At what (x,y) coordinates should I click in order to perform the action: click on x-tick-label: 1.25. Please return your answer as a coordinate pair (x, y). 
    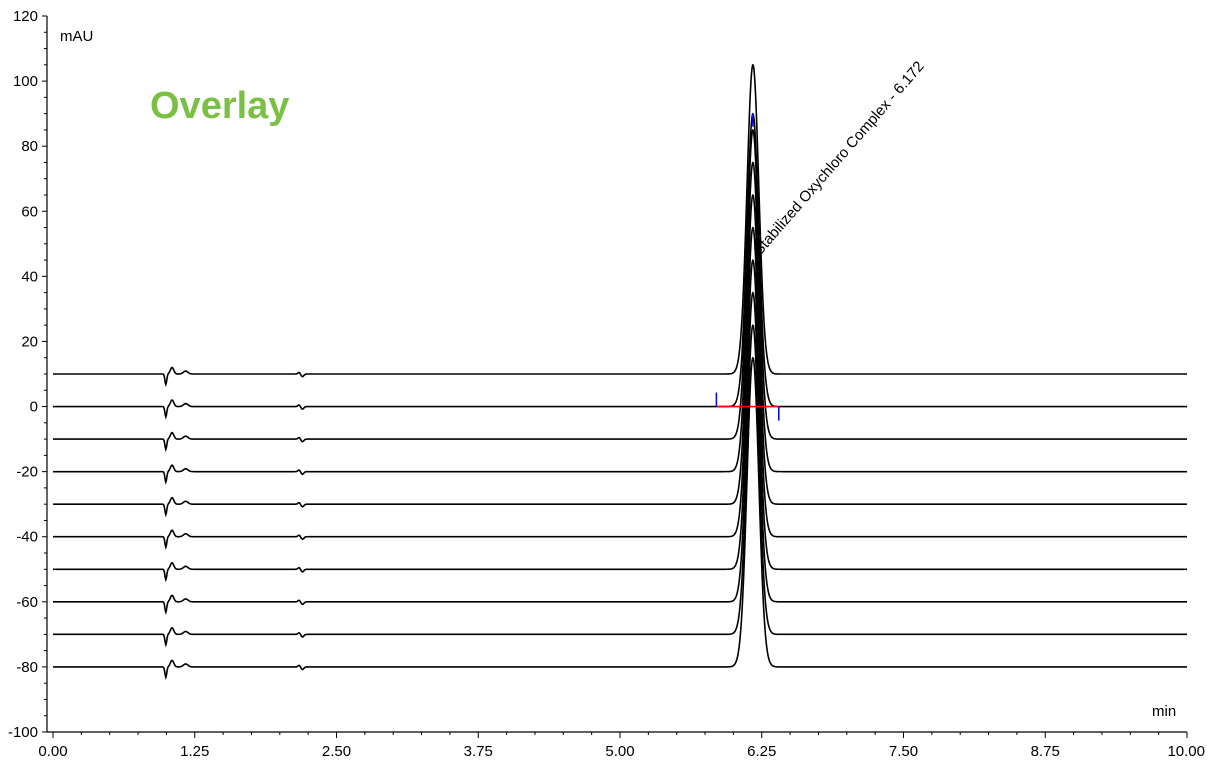
    Looking at the image, I should click on (194, 751).